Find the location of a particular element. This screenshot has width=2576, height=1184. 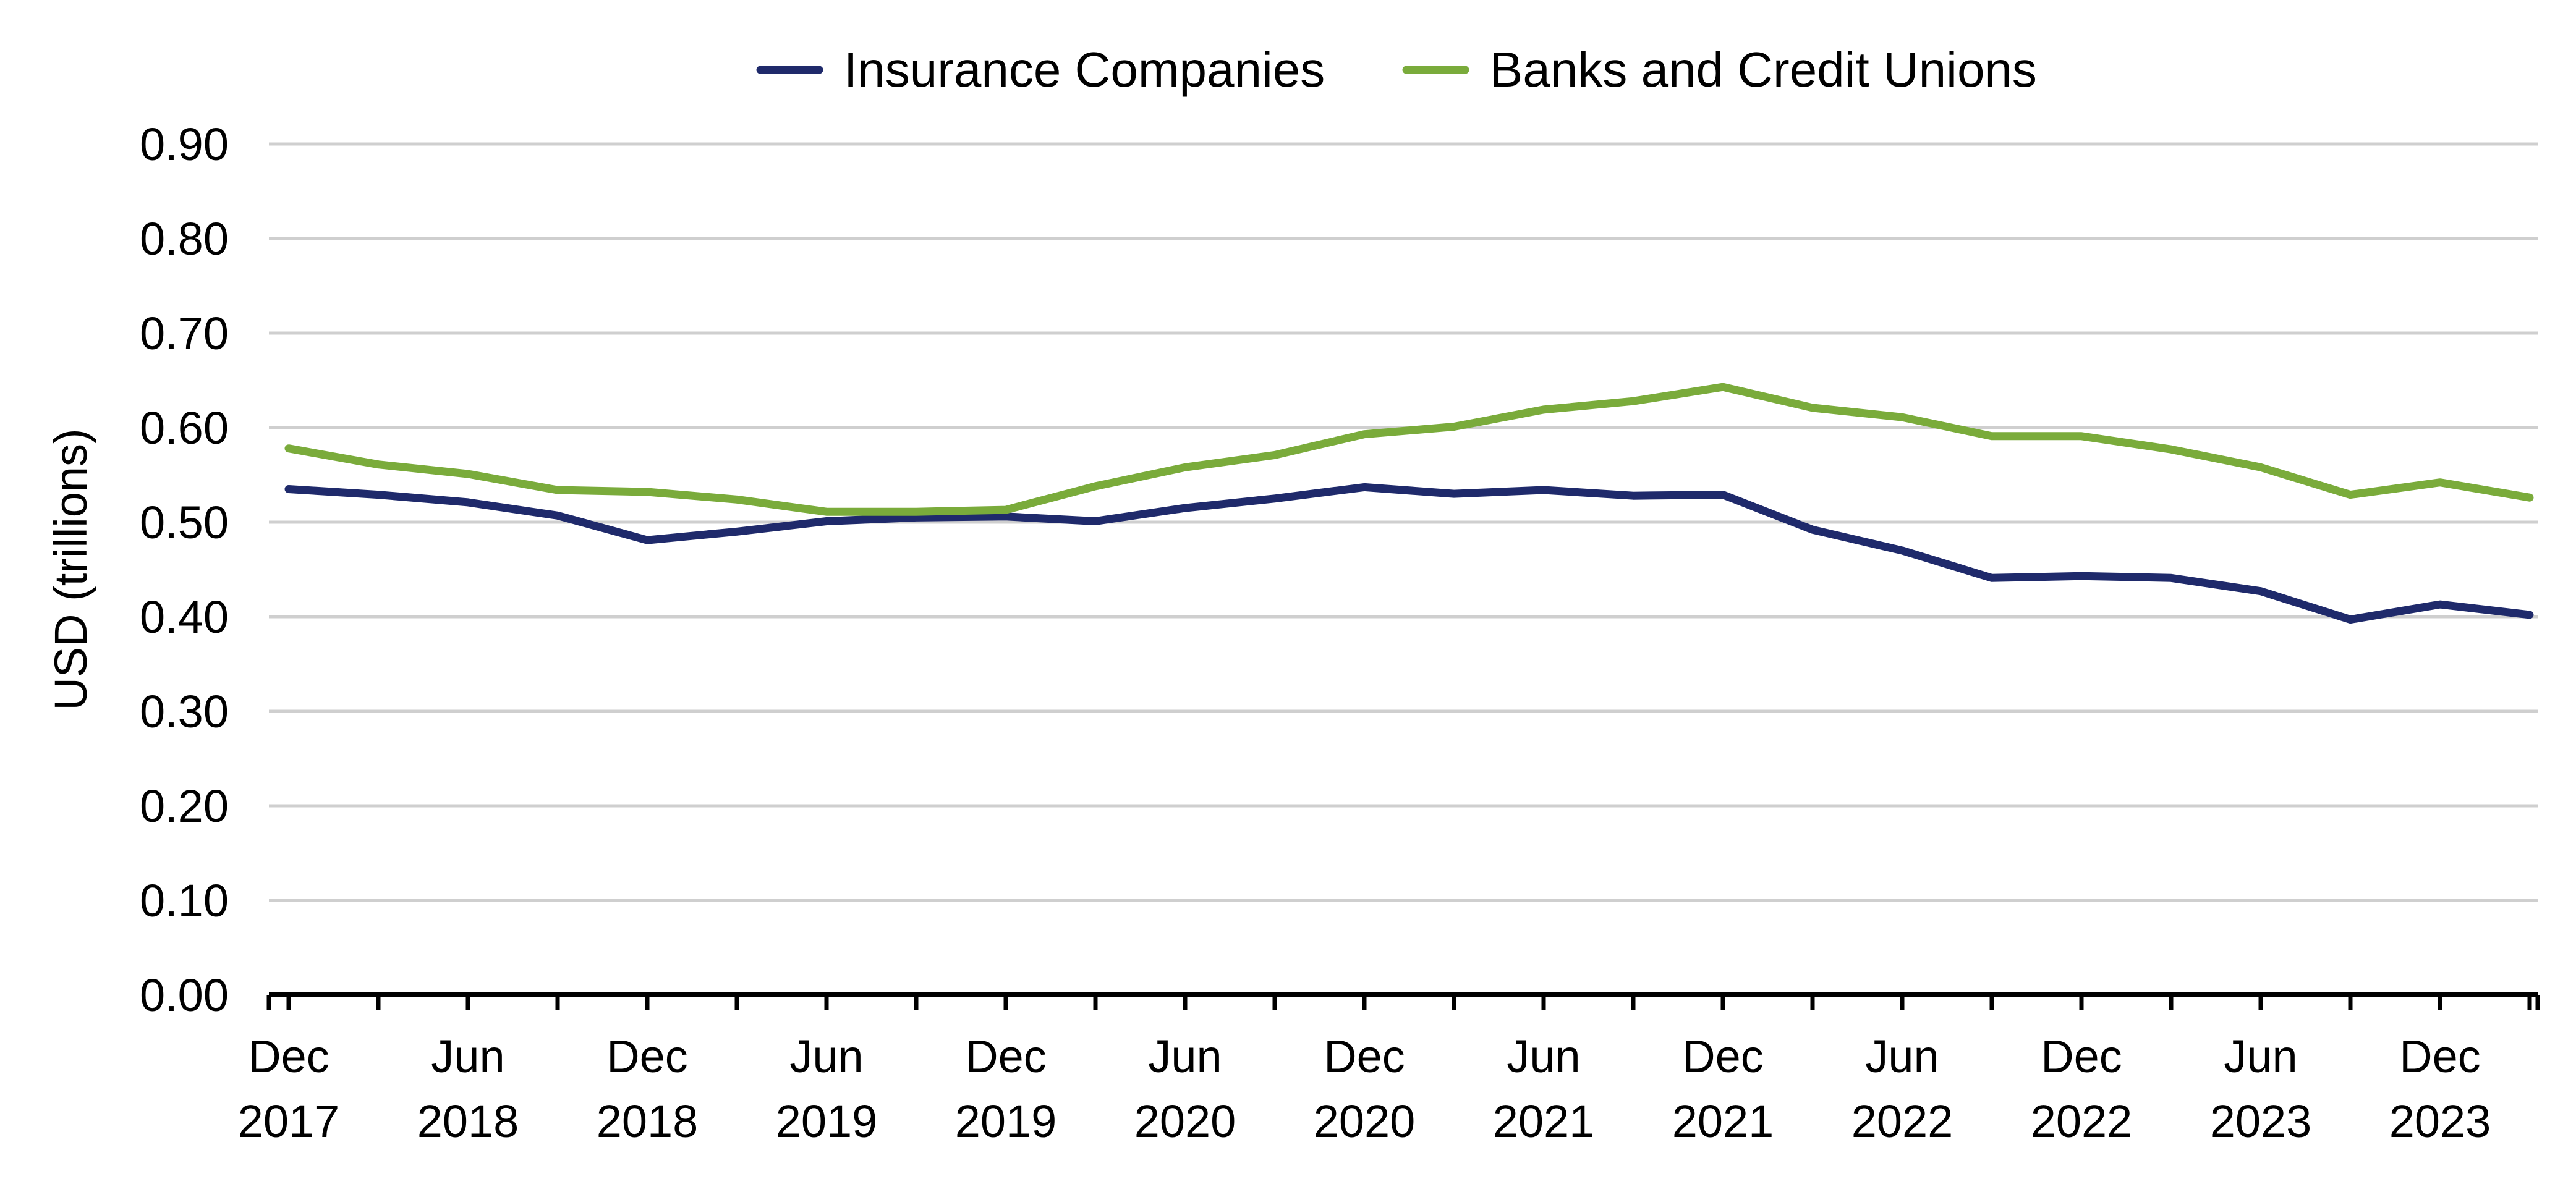

y-axis-title: USD (trillions) is located at coordinates (70, 569).